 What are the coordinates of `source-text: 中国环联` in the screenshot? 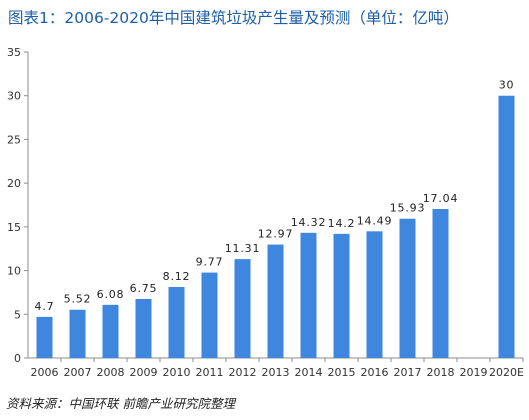 It's located at (93, 403).